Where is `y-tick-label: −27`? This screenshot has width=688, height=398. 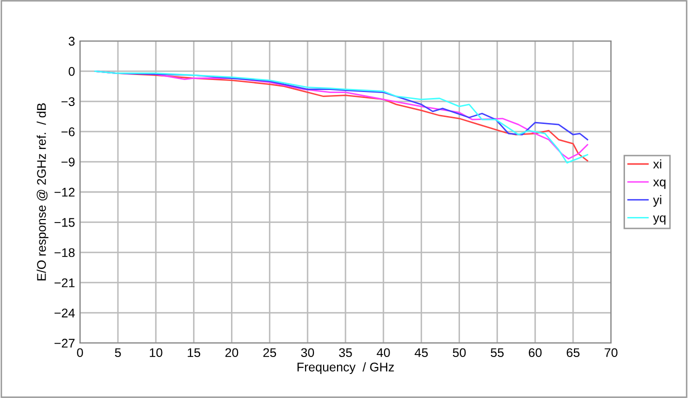
y-tick-label: −27 is located at coordinates (64, 343).